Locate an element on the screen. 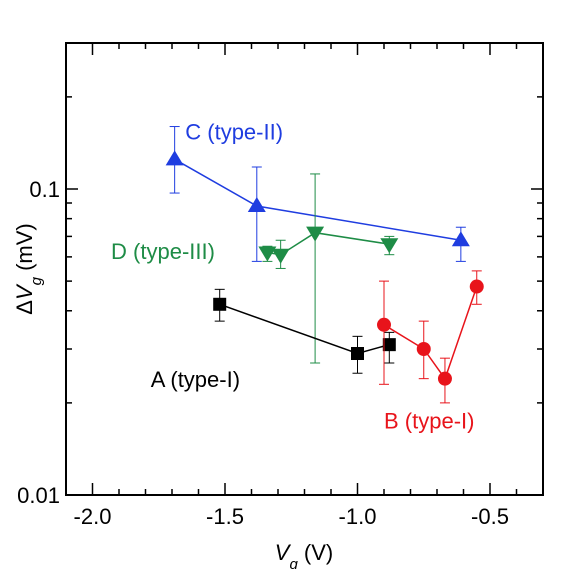 This screenshot has width=581, height=569. series-4: B (type-I) is located at coordinates (430, 351).